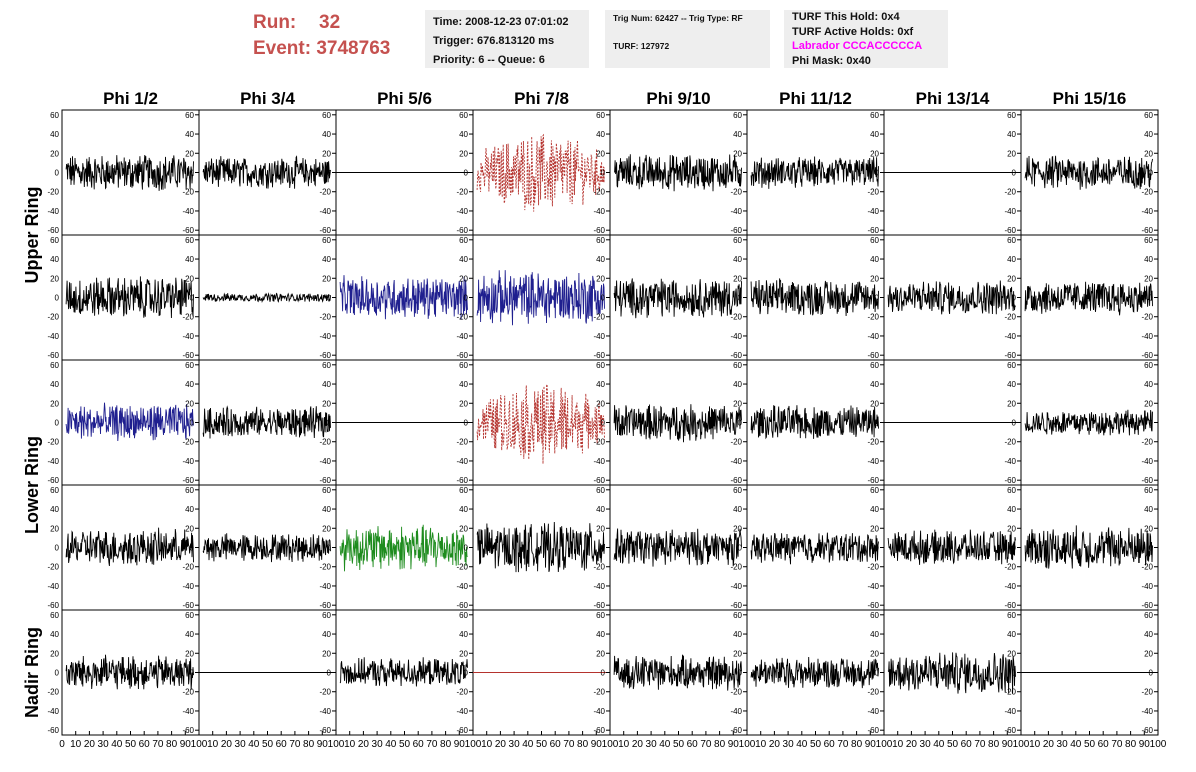 The width and height of the screenshot is (1196, 772). Describe the element at coordinates (32, 485) in the screenshot. I see `row-label-lower-ring: Lower Ring` at that location.